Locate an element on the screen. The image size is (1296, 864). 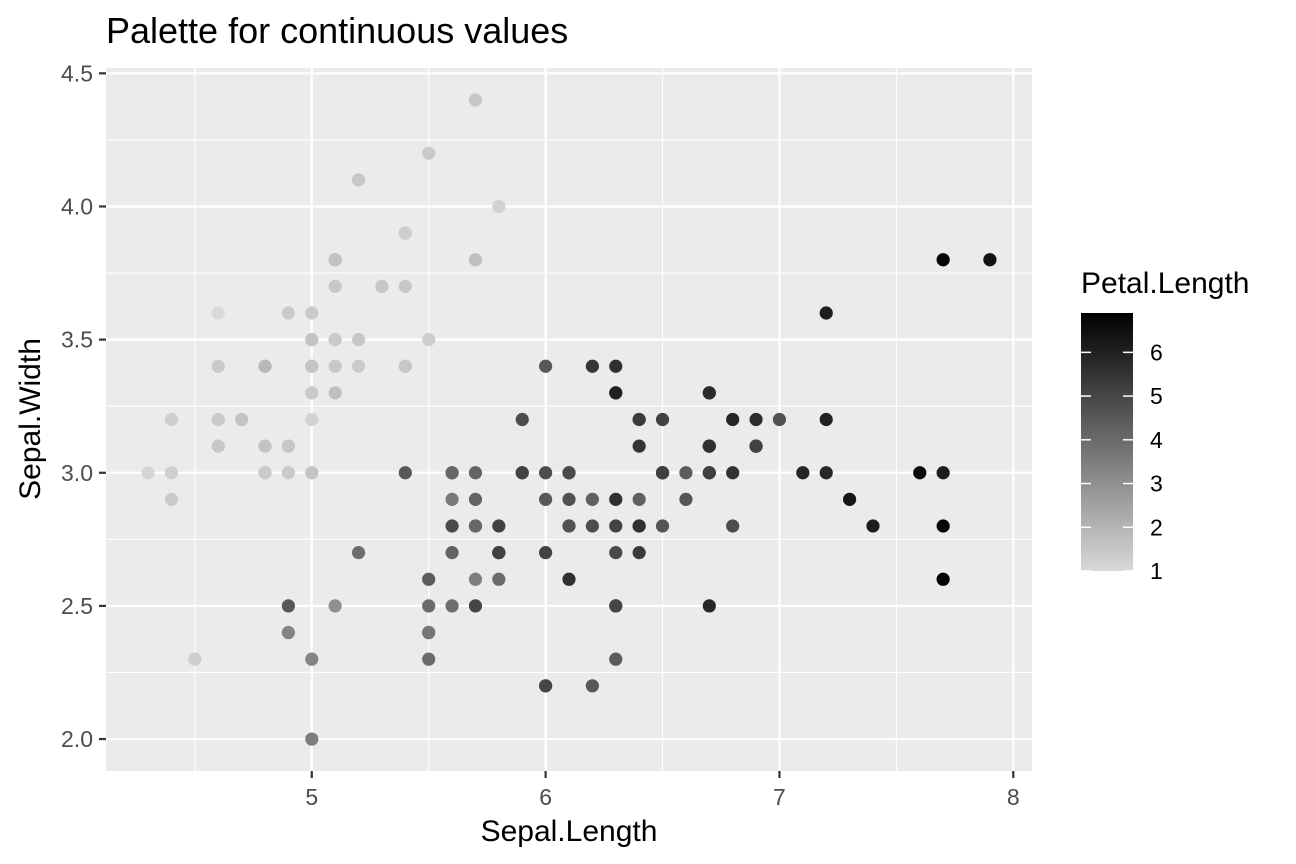
y-tick-label: 2.0 is located at coordinates (77, 739).